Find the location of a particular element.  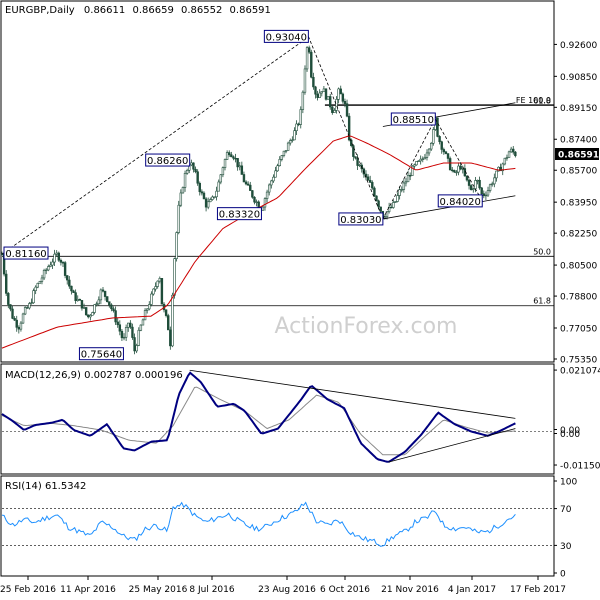

macd-line is located at coordinates (258, 417).